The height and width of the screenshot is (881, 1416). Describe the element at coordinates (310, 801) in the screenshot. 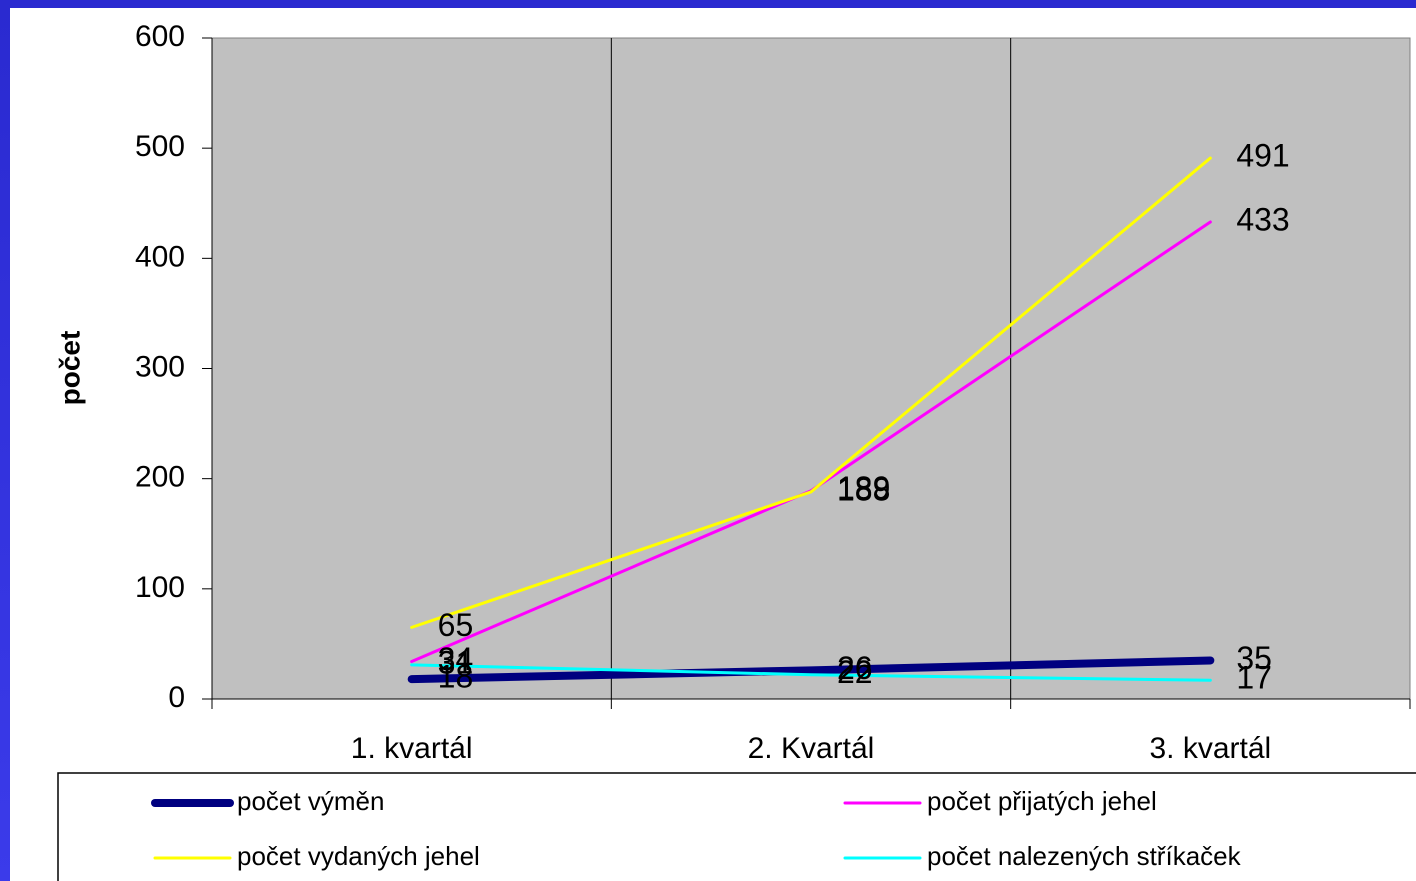

I see `legend-label: počet výměn` at that location.